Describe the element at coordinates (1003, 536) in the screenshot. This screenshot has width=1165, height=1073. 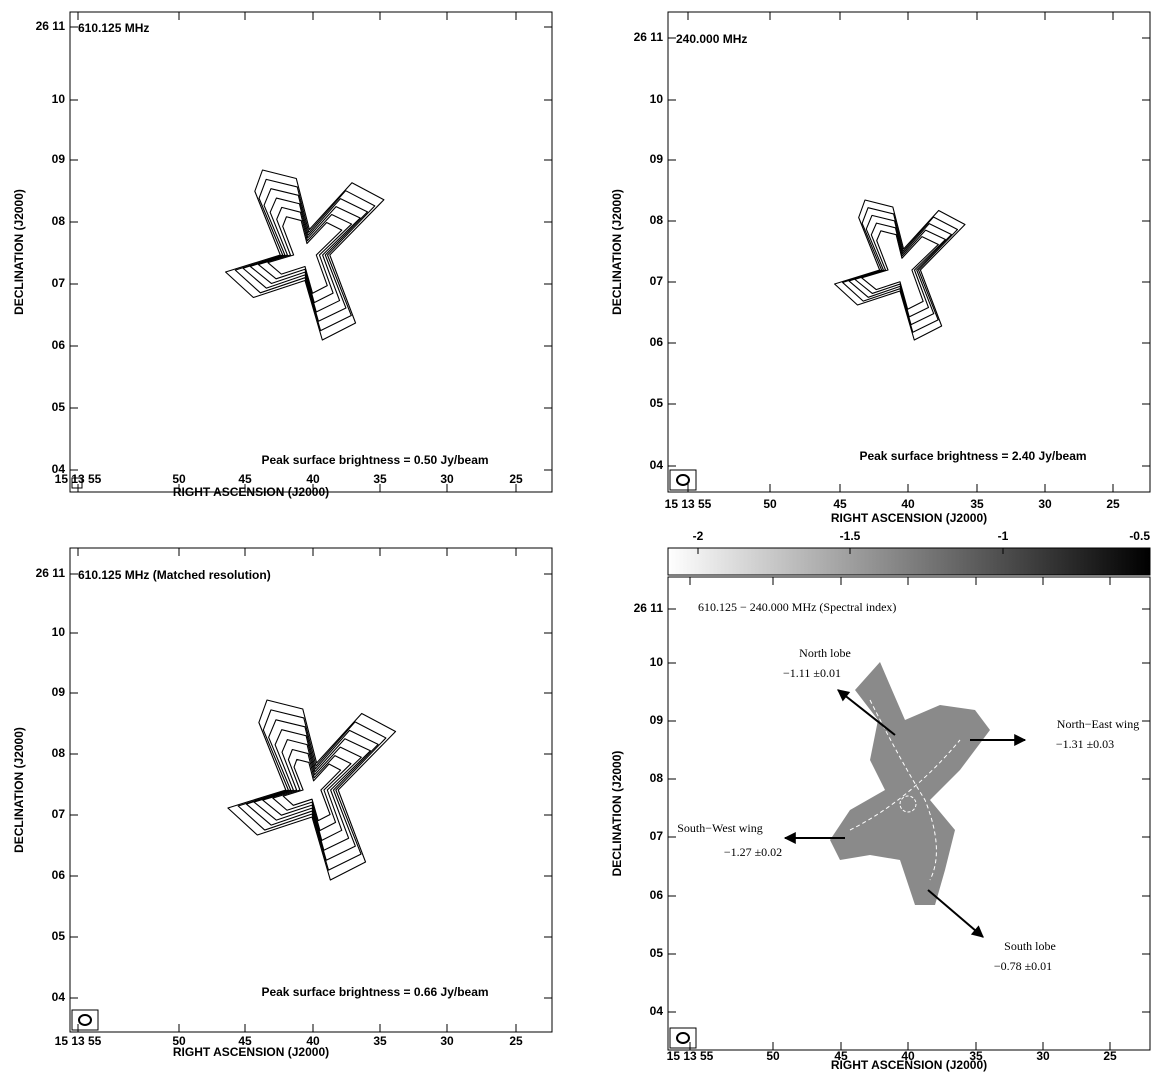
I see `colorbar-tick-label: -1` at that location.